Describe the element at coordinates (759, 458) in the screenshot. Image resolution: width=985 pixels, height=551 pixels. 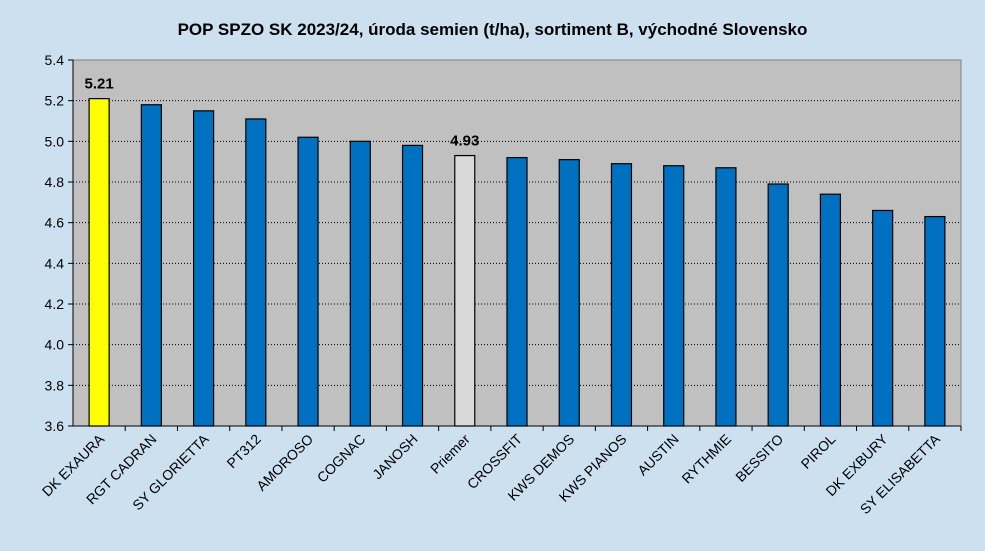
I see `x-tick-label: BESSITO` at that location.